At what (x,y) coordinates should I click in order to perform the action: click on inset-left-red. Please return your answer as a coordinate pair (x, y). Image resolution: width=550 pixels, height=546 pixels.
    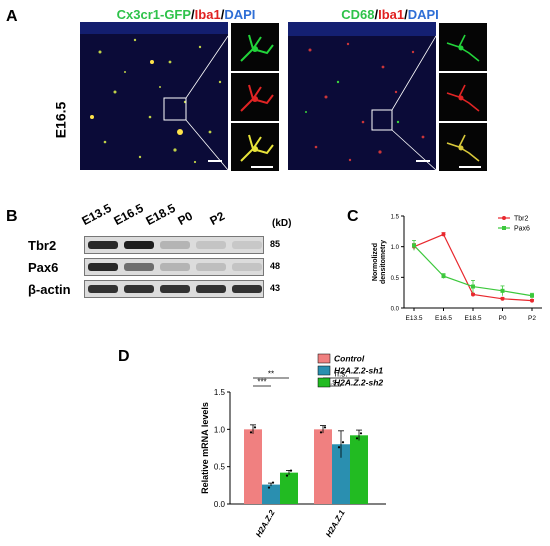
    Looking at the image, I should click on (255, 97).